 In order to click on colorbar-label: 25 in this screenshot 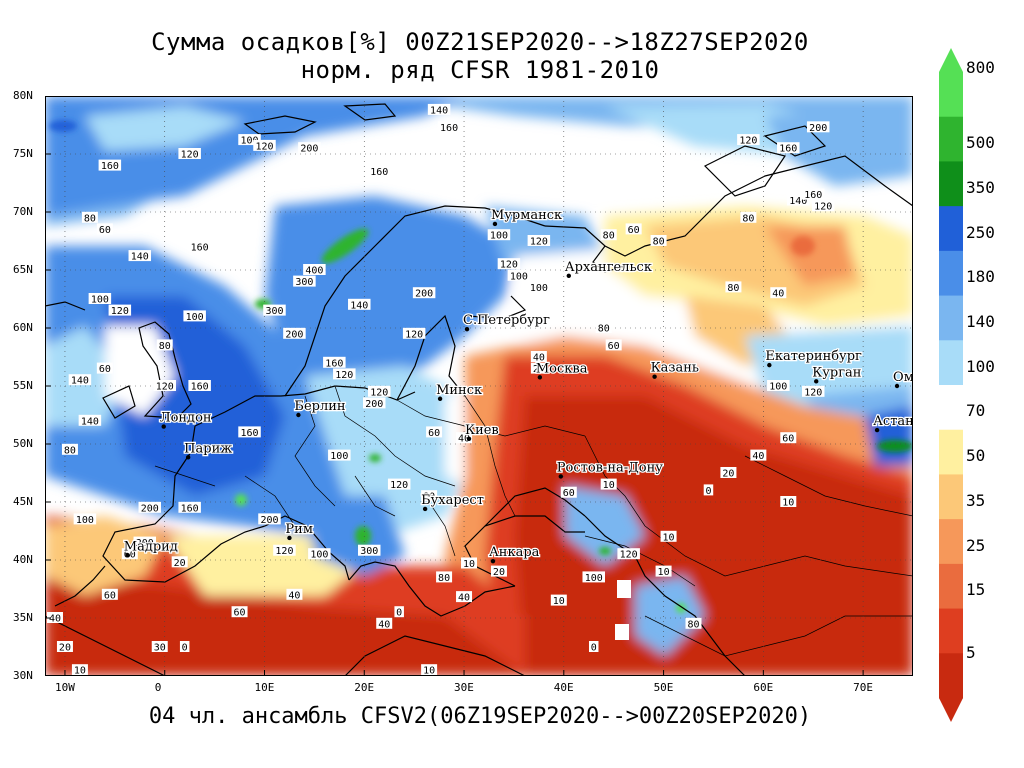, I will do `click(976, 545)`.